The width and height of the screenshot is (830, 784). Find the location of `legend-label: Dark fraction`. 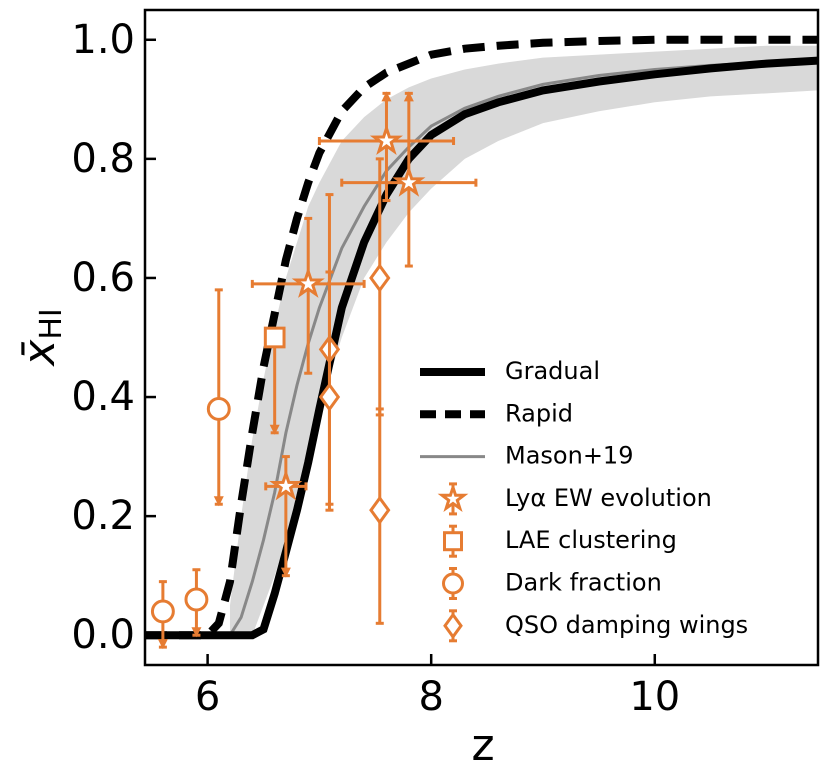

legend-label: Dark fraction is located at coordinates (583, 583).